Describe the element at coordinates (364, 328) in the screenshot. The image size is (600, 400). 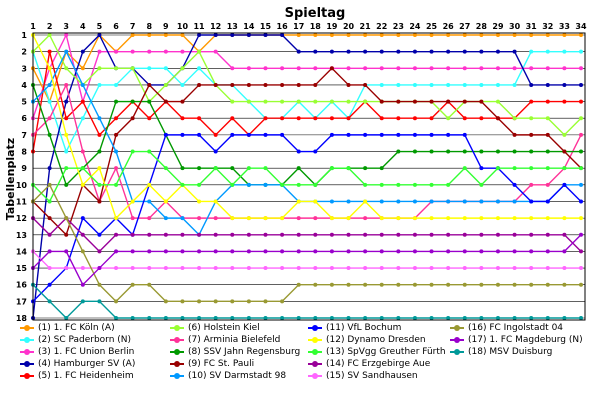
I see `legend-label: (11) VfL Bochum` at that location.